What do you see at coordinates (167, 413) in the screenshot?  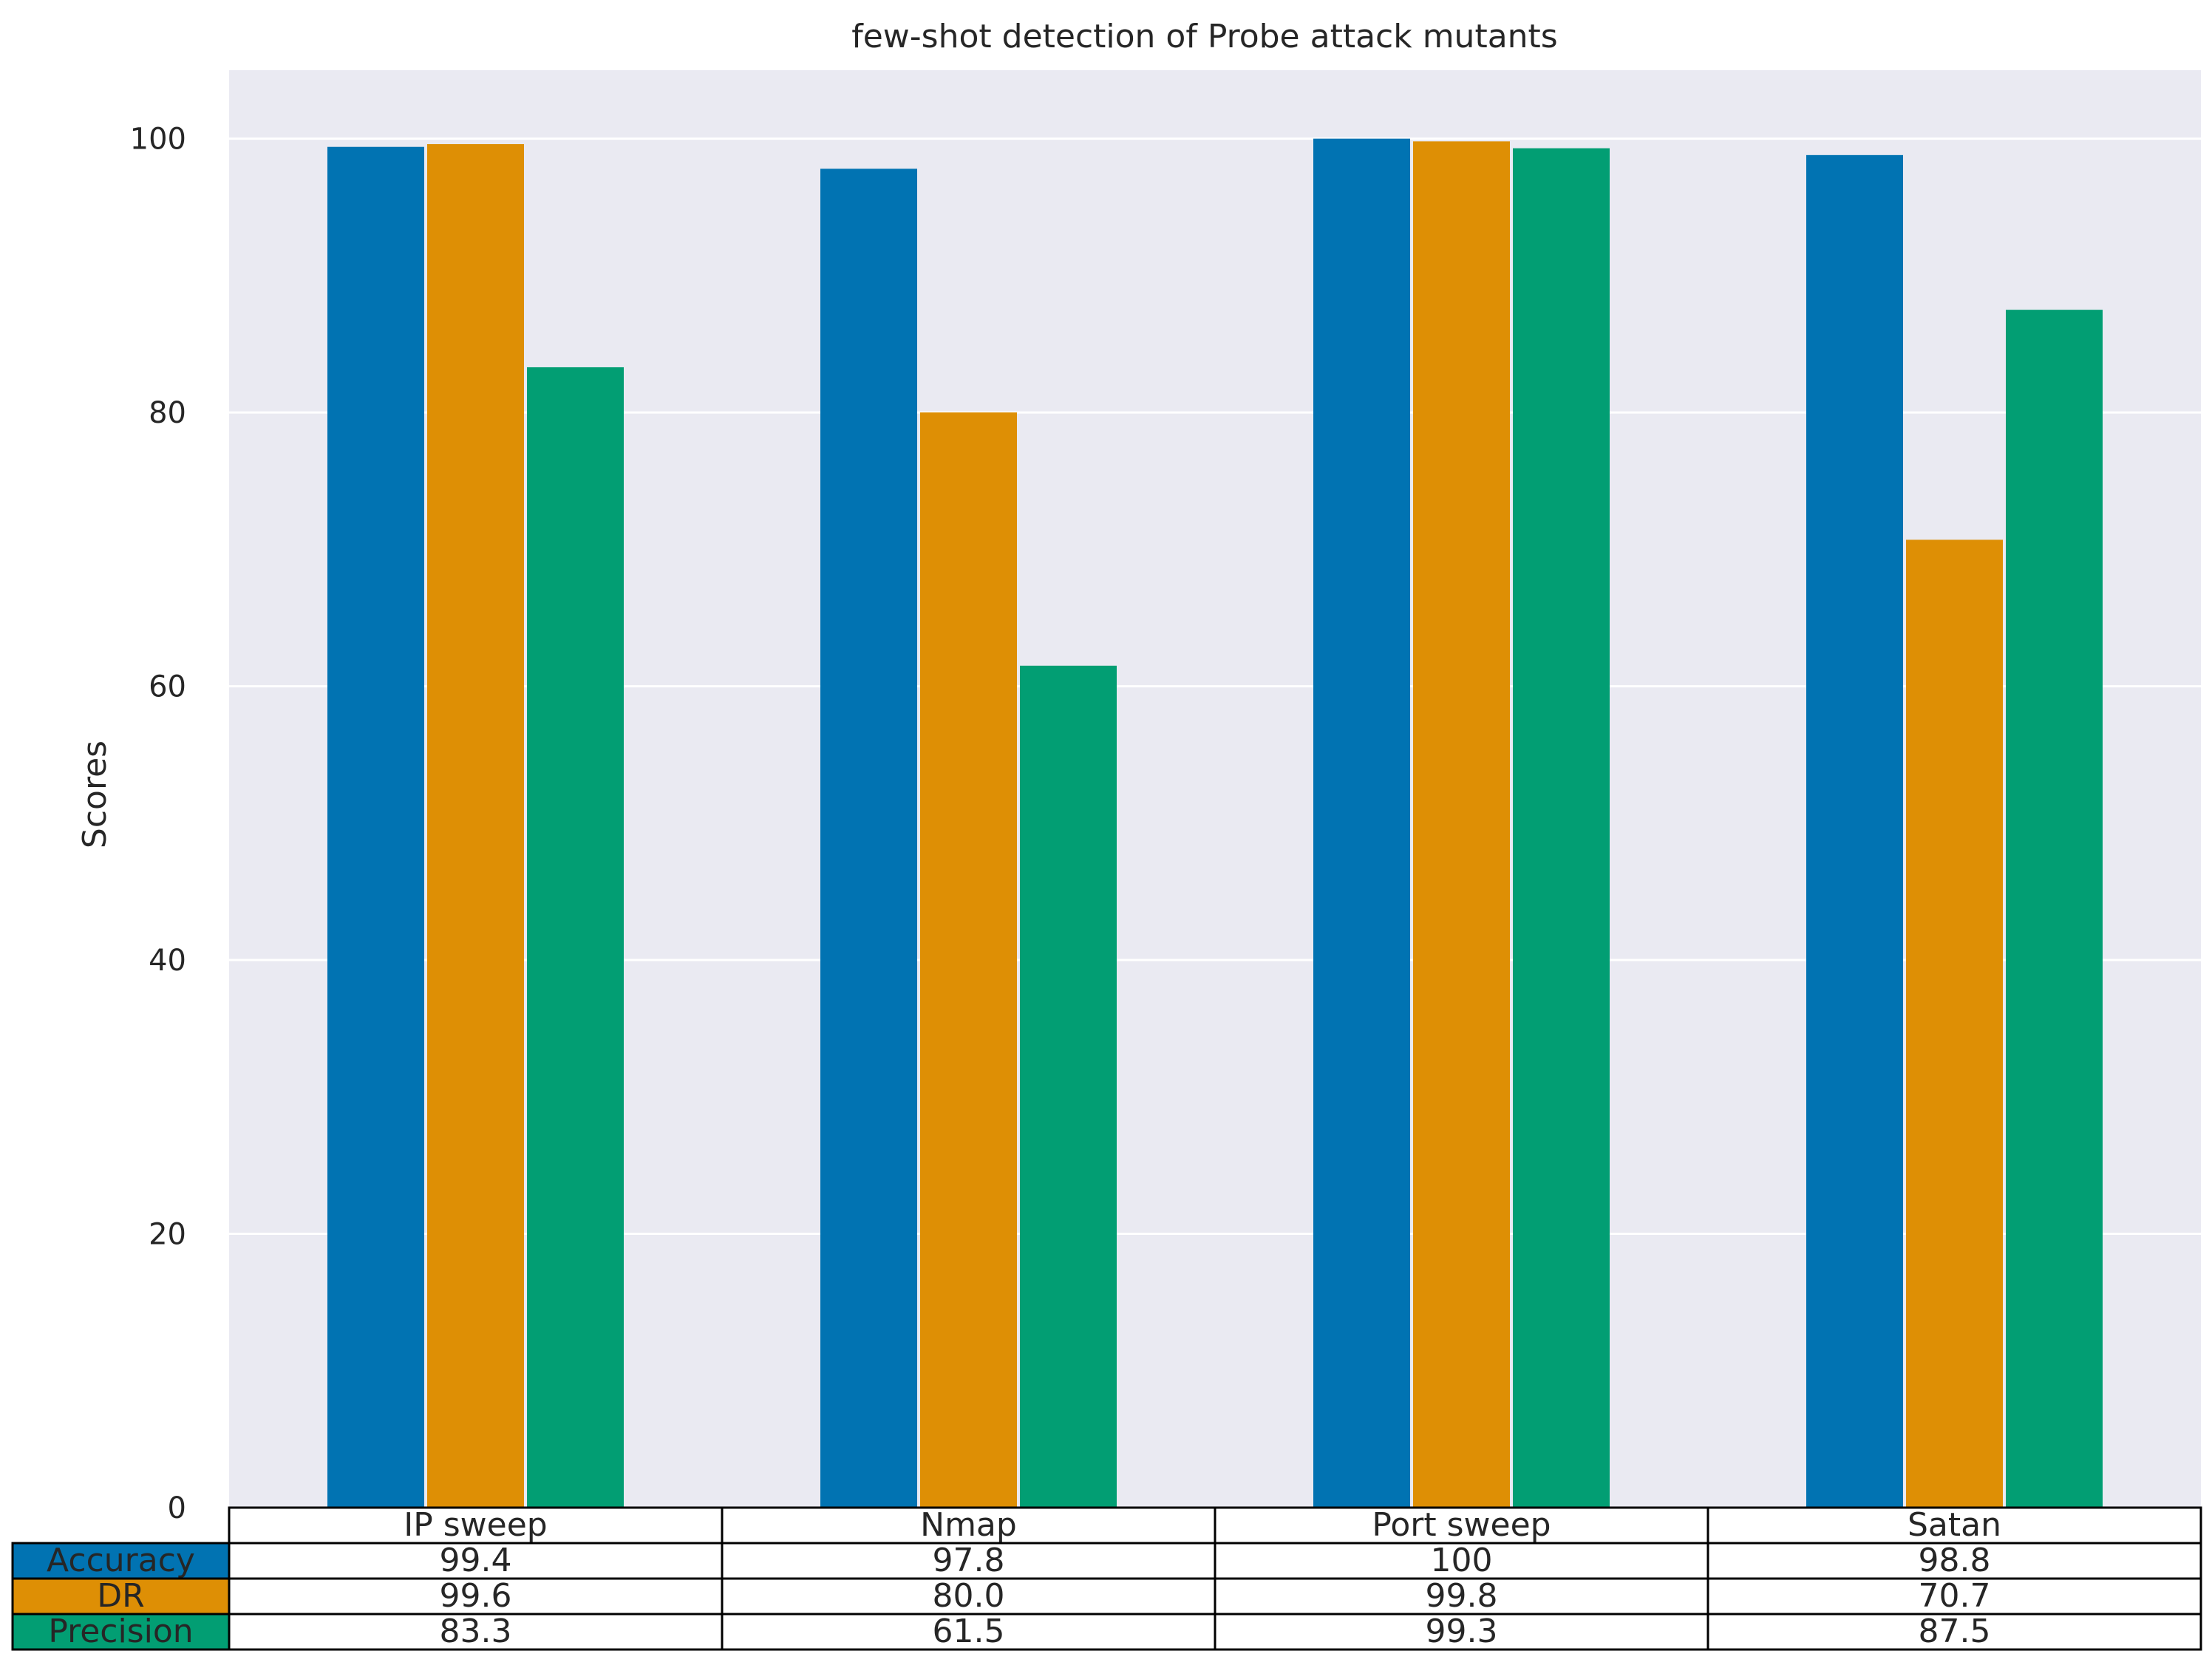 I see `y-tick-label: 80` at bounding box center [167, 413].